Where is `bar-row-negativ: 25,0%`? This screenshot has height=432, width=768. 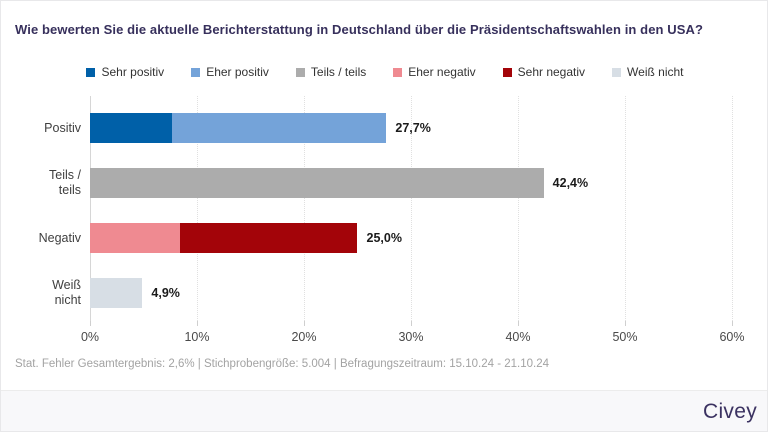
bar-row-negativ: 25,0% is located at coordinates (411, 238).